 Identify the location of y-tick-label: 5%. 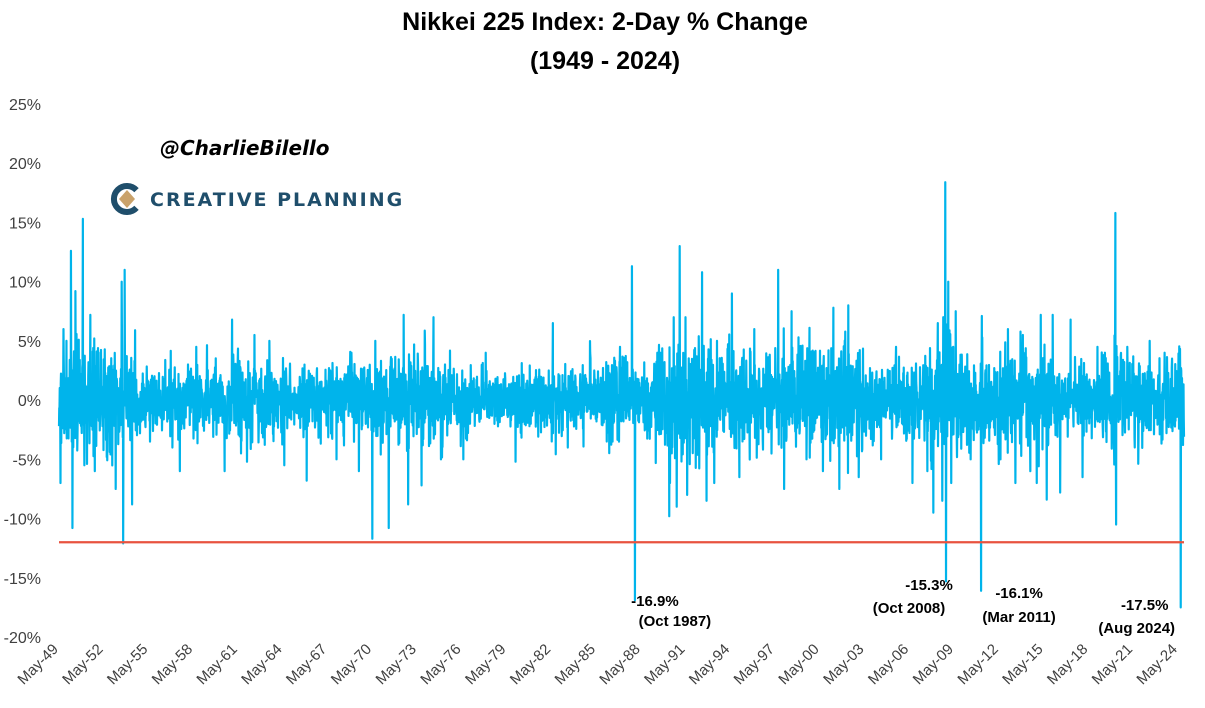
(29, 342).